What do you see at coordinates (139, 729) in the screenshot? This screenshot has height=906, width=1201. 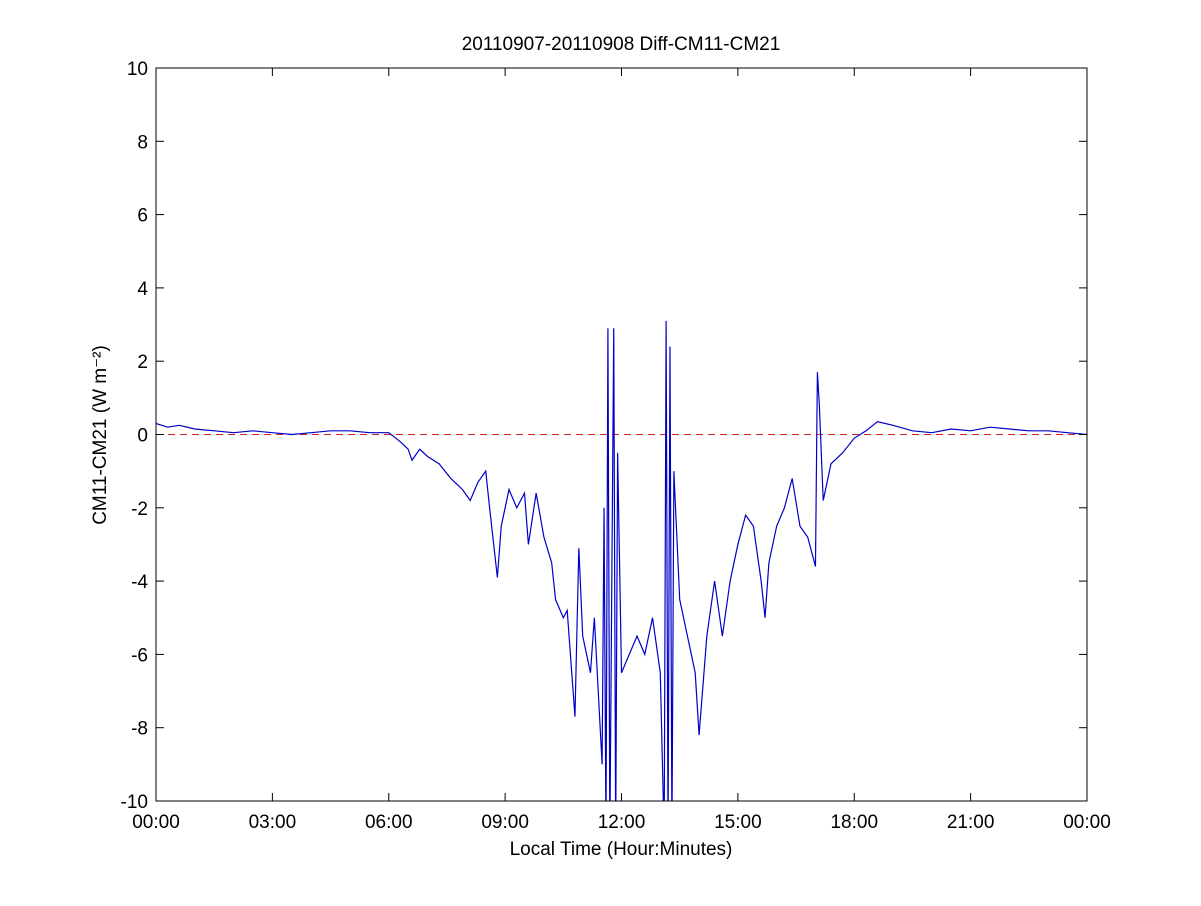 I see `y-tick-label: -8` at bounding box center [139, 729].